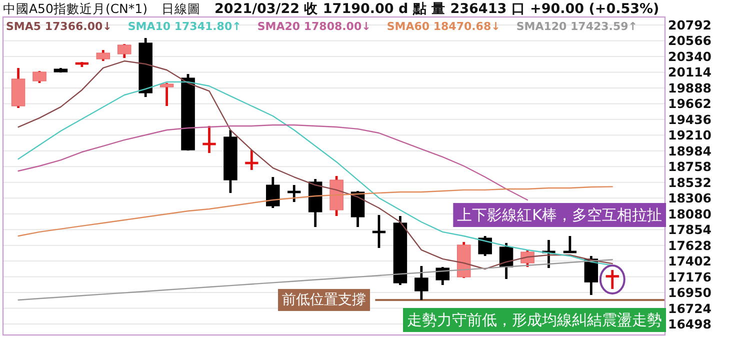 This screenshot has width=740, height=341. I want to click on text: SMA5 17366.00↓, so click(59, 26).